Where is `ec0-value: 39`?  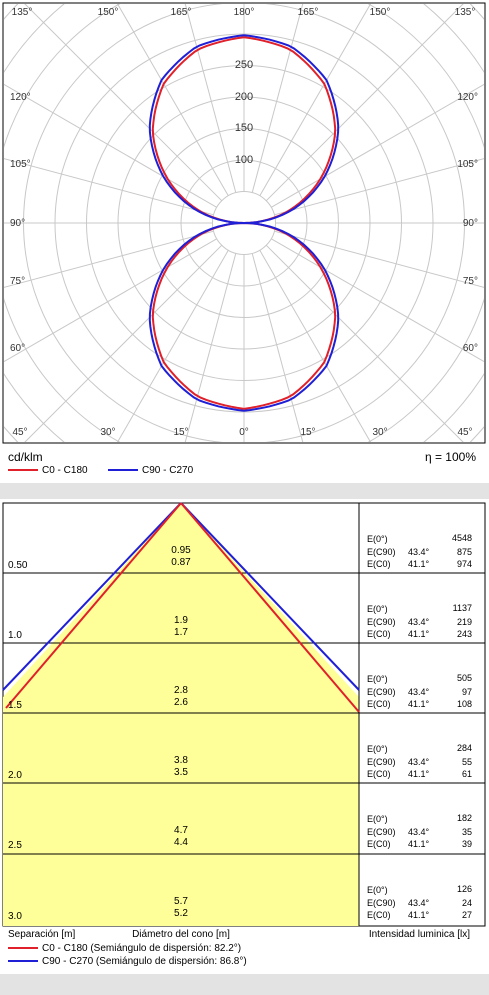 ec0-value: 39 is located at coordinates (467, 844).